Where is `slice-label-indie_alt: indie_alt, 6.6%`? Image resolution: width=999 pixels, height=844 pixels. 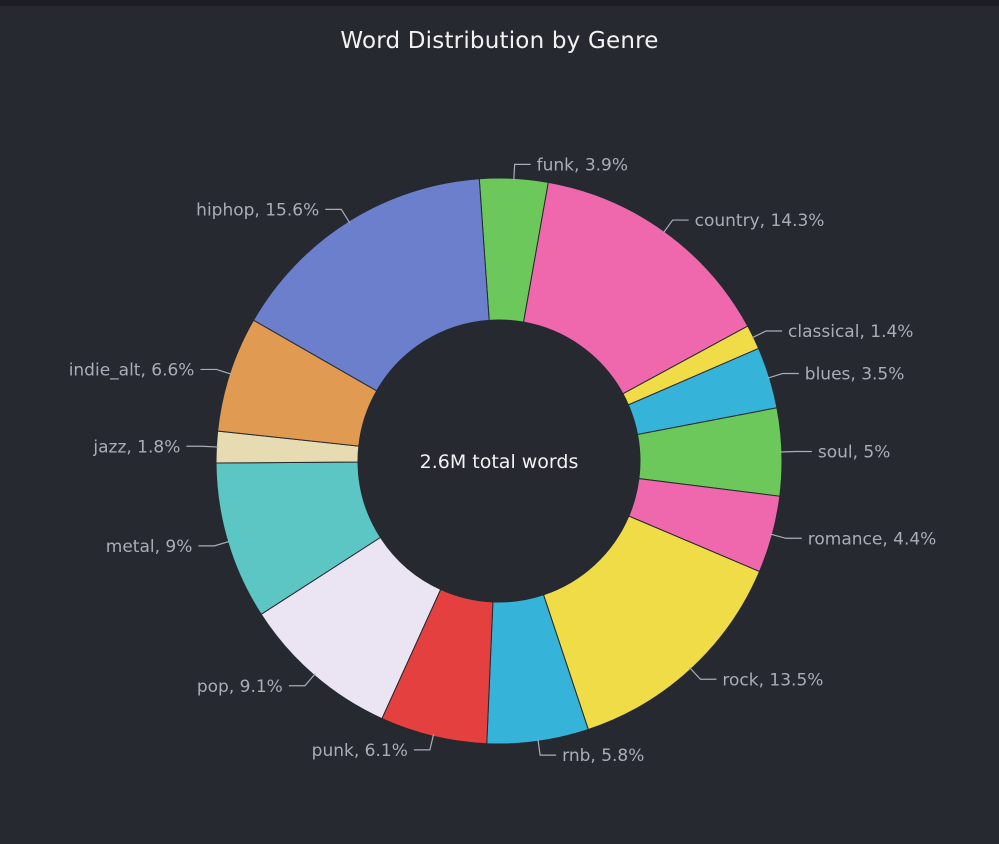
slice-label-indie_alt: indie_alt, 6.6% is located at coordinates (132, 370).